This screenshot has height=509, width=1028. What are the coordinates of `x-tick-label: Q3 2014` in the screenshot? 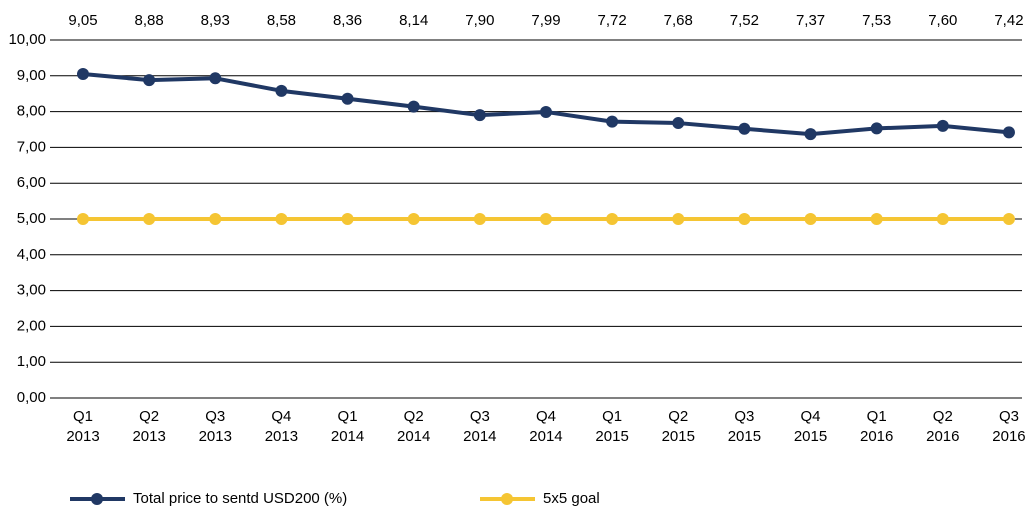 It's located at (480, 426).